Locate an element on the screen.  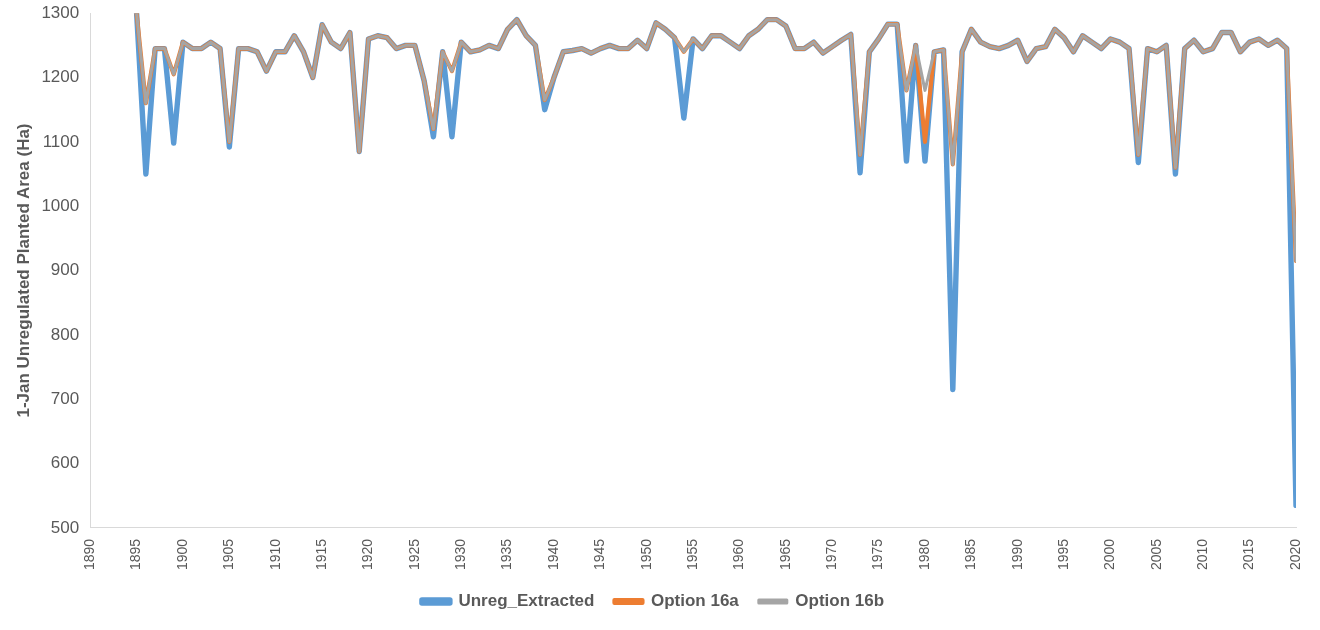
y-tick-label: 700 is located at coordinates (65, 398).